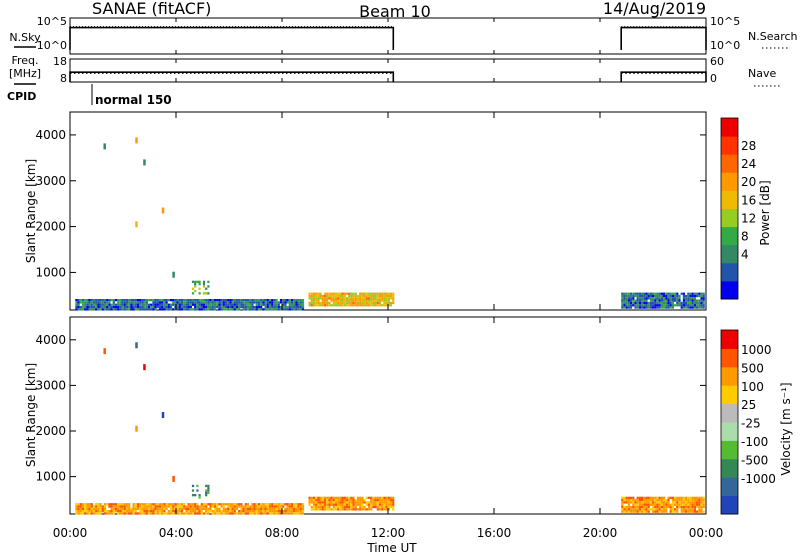 The image size is (800, 554). I want to click on x-axis-label: Time UT, so click(391, 547).